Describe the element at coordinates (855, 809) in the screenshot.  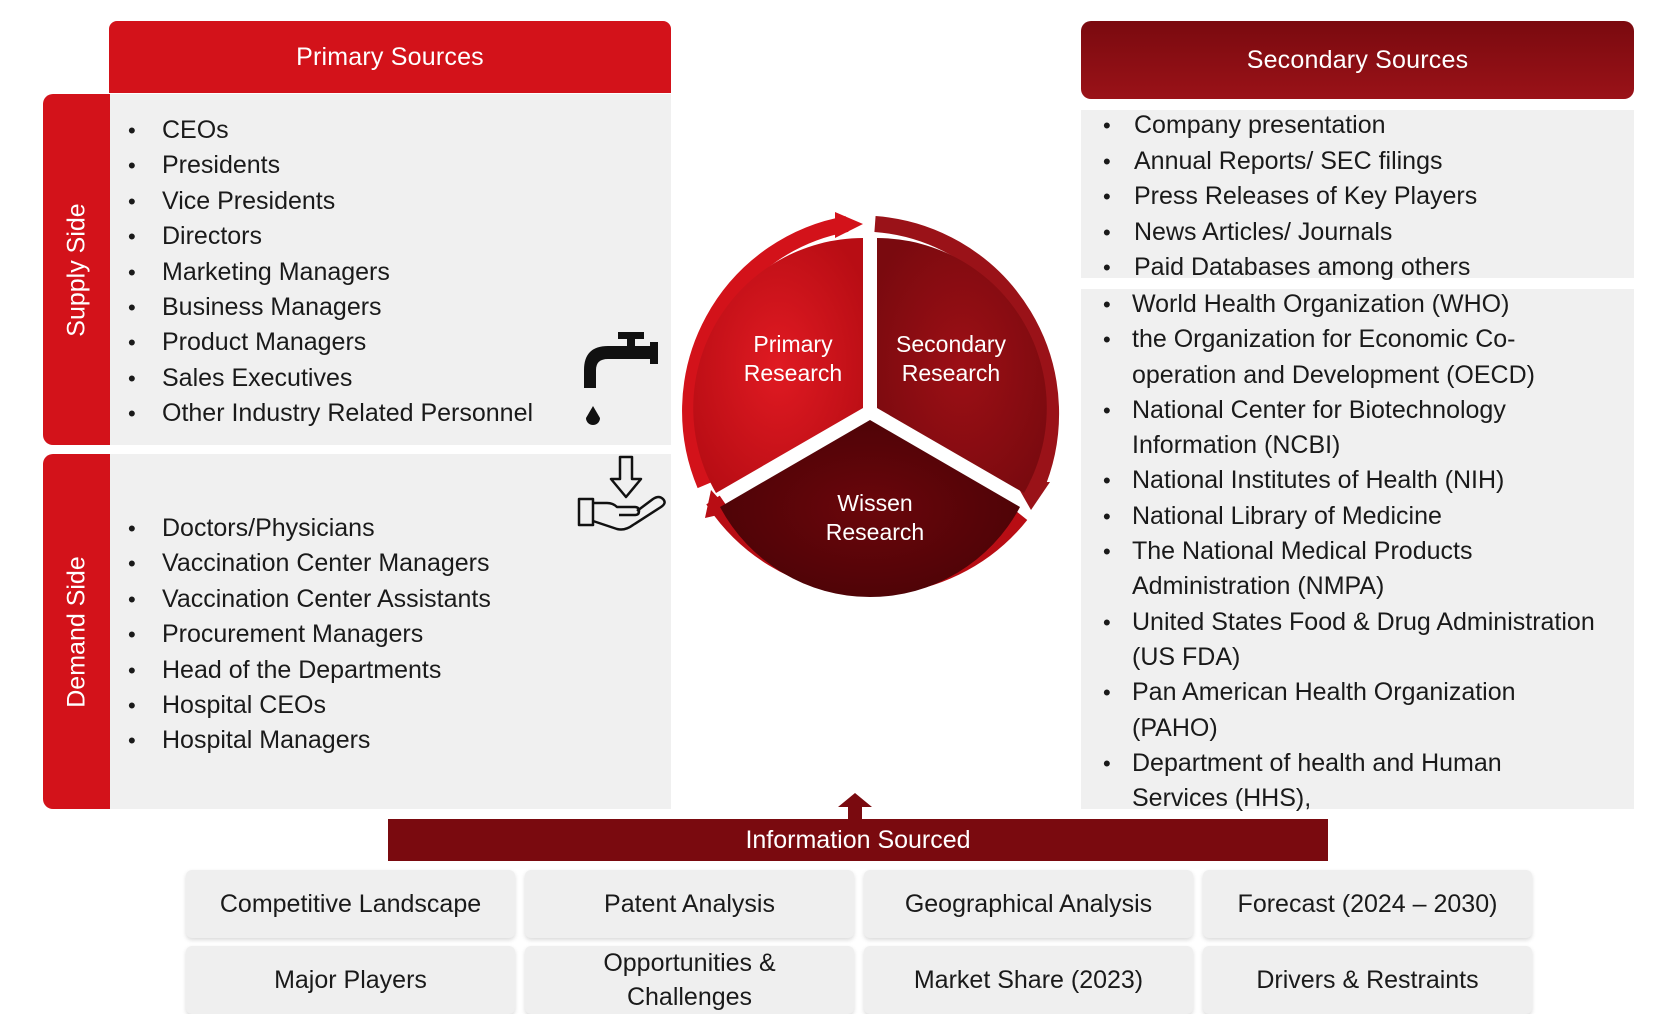
I see `up-arrow-icon` at that location.